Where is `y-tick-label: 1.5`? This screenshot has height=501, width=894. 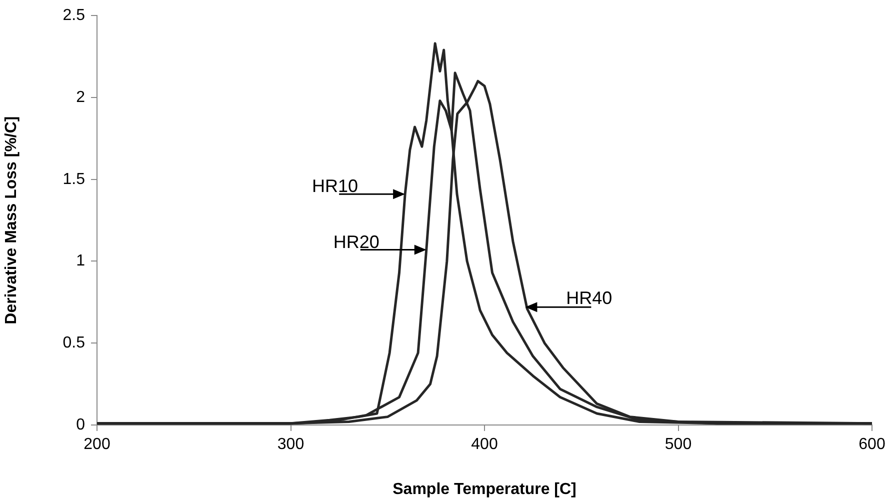
y-tick-label: 1.5 is located at coordinates (74, 179).